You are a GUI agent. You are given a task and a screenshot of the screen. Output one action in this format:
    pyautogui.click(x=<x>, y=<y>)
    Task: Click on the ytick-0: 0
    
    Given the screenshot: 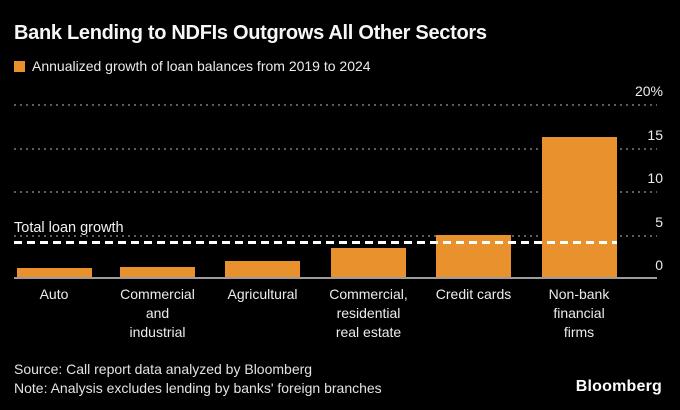 What is the action you would take?
    pyautogui.click(x=659, y=265)
    